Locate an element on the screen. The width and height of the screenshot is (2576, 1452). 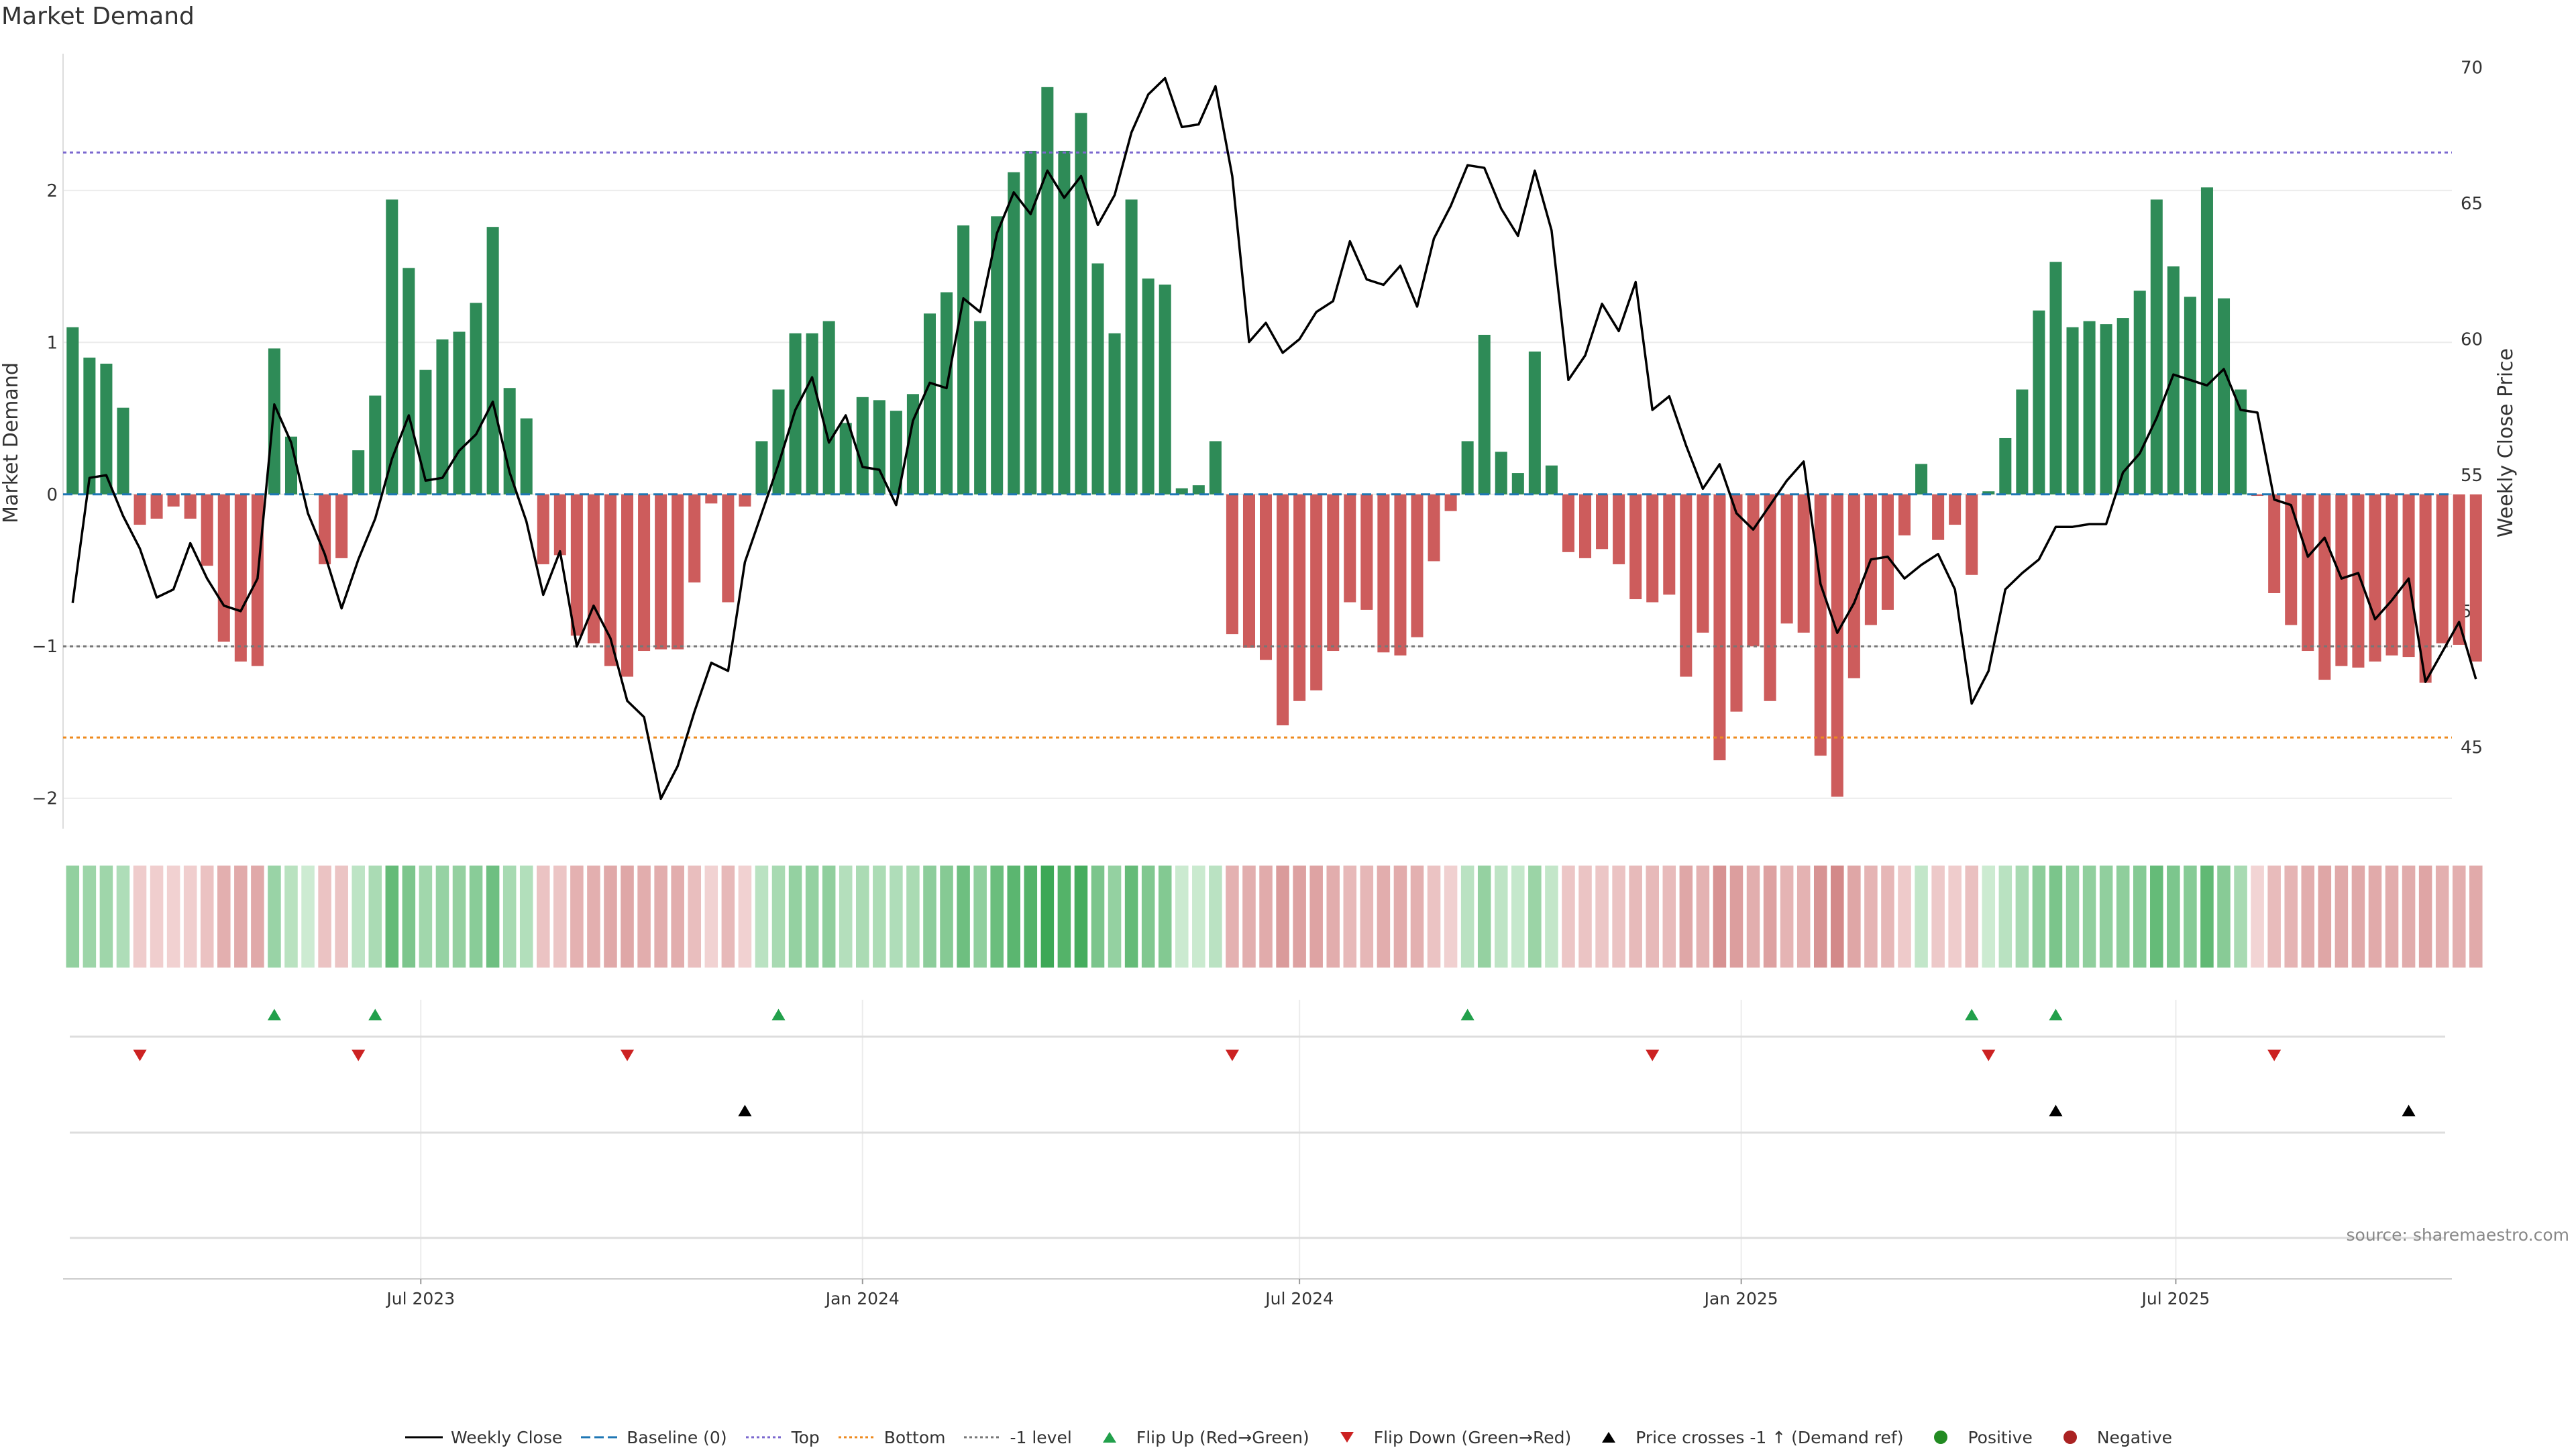
legend-item-weekly-close: Weekly Close is located at coordinates (483, 1438).